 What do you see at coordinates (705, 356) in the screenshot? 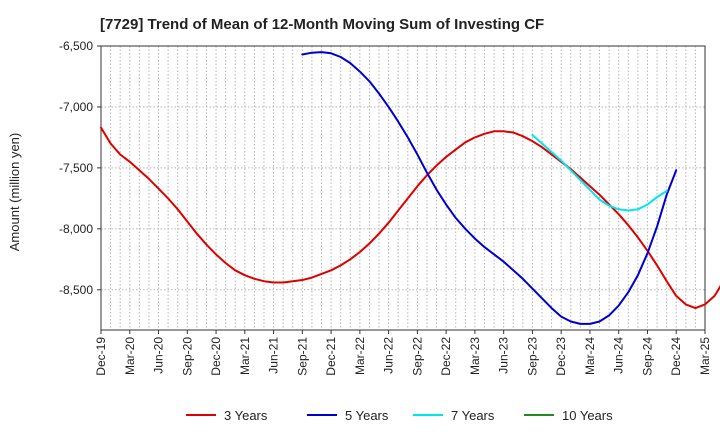
I see `x-tick-label: Mar-25` at bounding box center [705, 356].